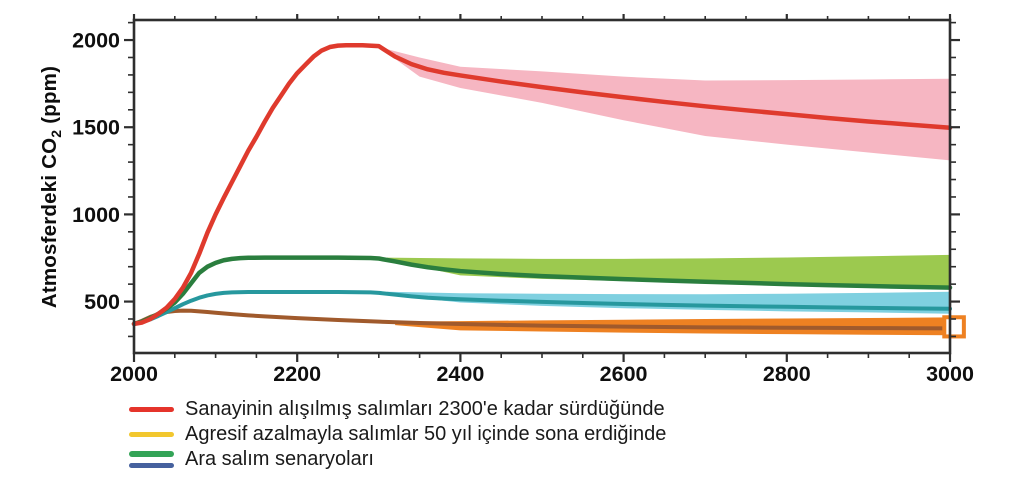  Describe the element at coordinates (668, 302) in the screenshot. I see `band-intermediate-low` at that location.